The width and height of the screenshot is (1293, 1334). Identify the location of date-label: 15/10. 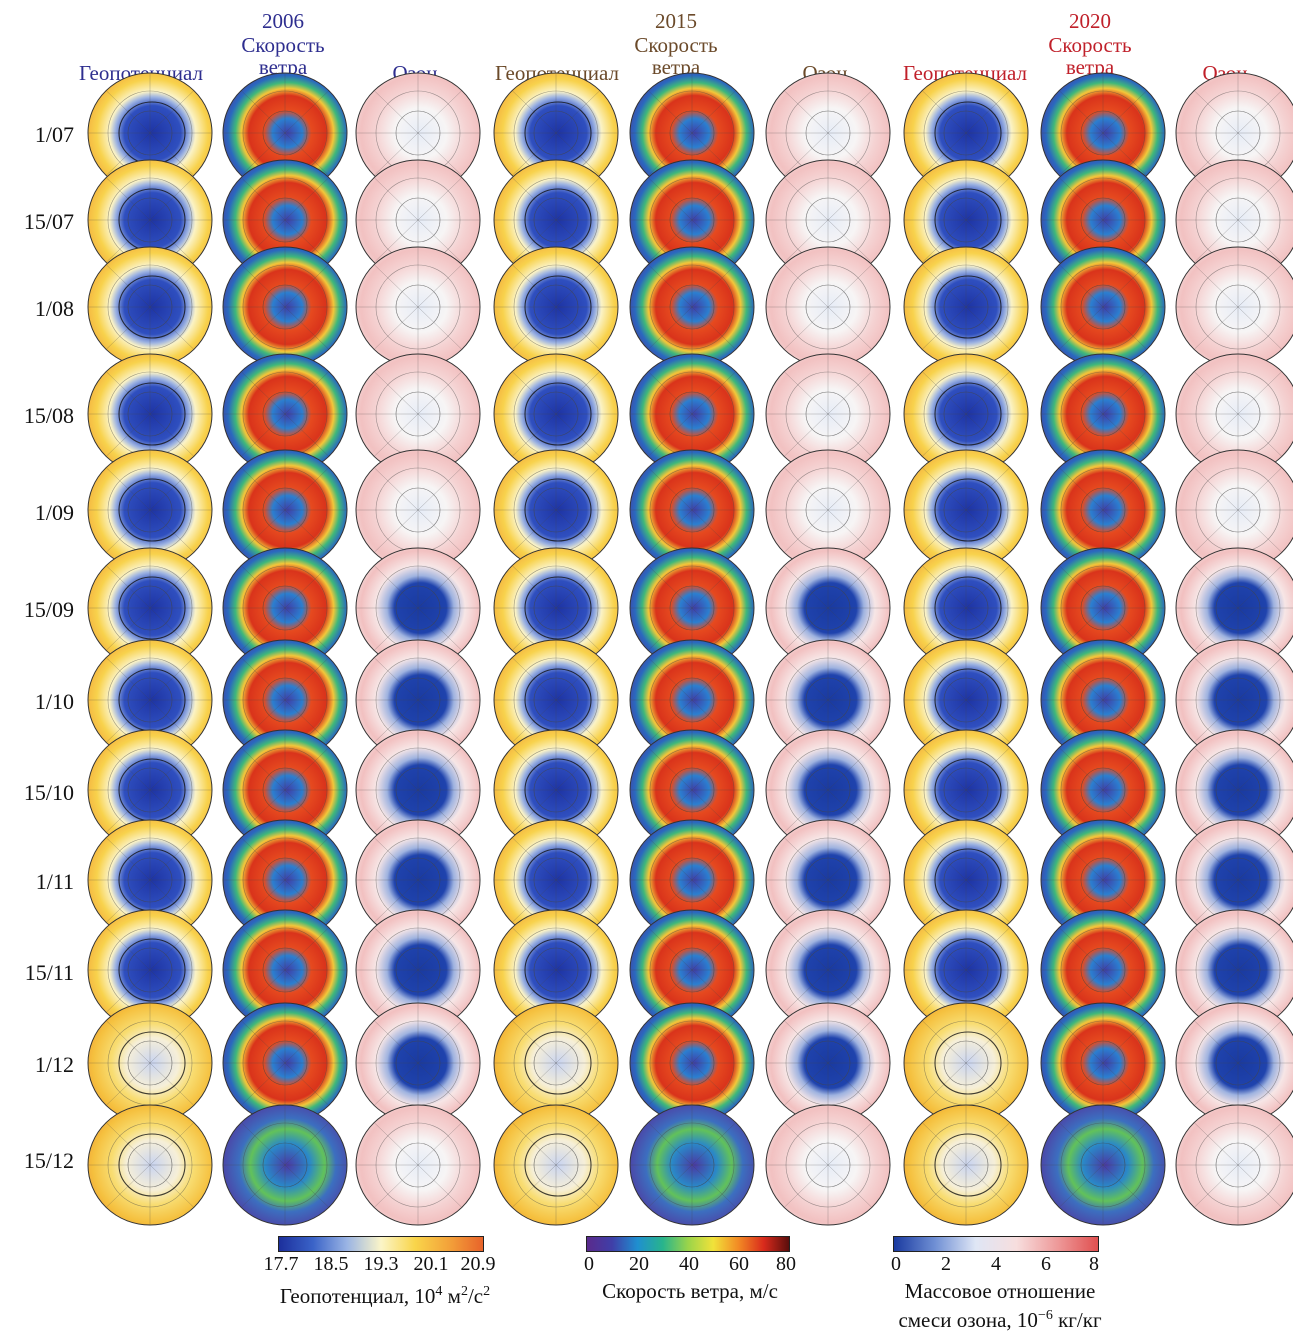
(48, 792).